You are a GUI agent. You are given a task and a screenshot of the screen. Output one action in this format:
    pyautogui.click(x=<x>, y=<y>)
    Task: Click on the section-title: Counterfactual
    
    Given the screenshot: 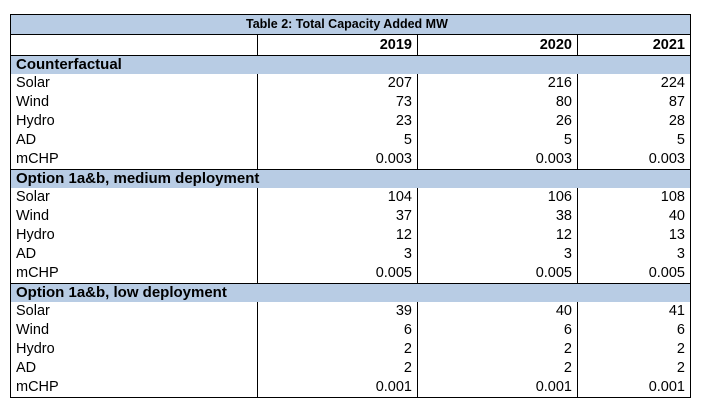 What is the action you would take?
    pyautogui.click(x=350, y=64)
    